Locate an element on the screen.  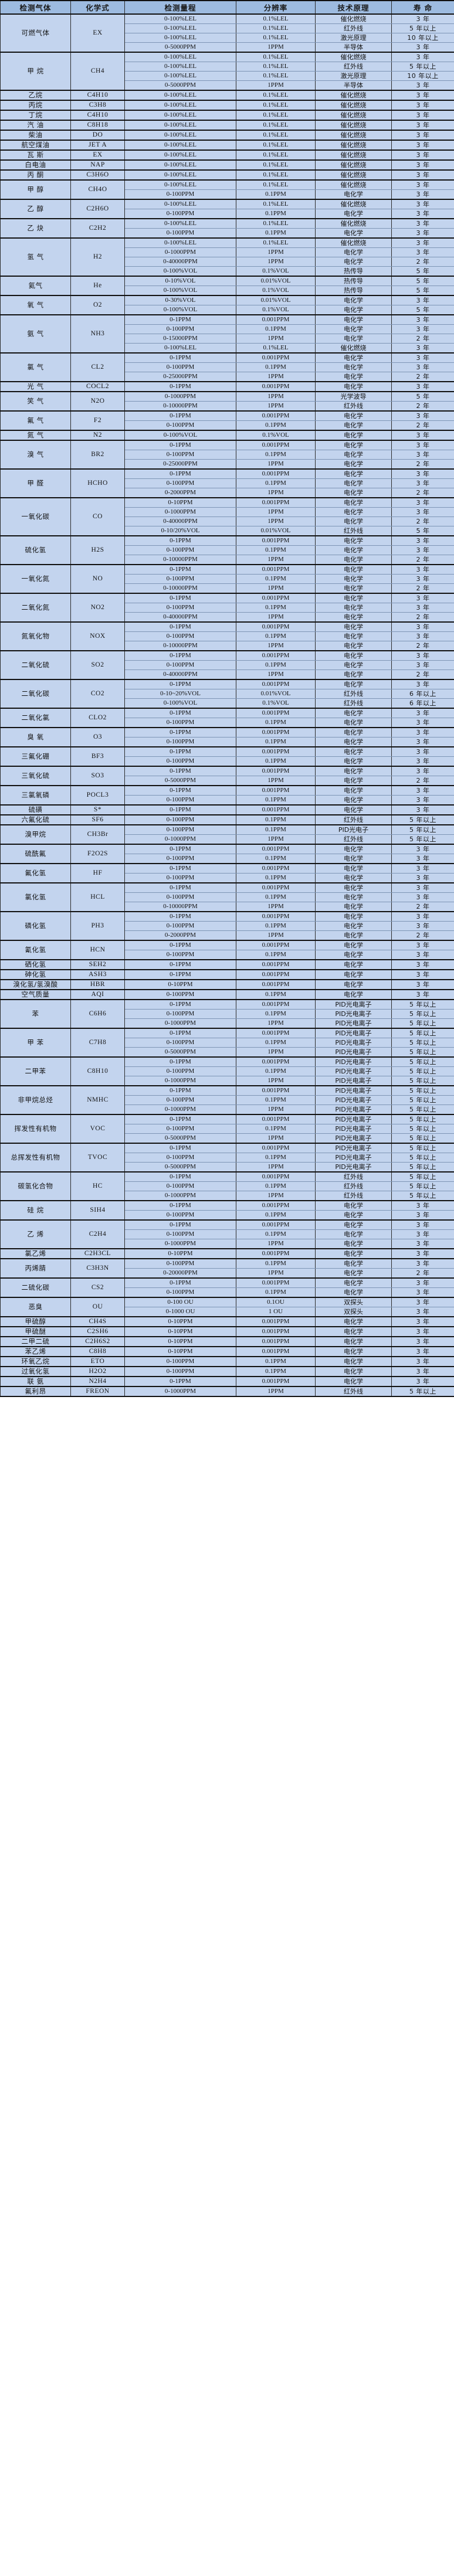
cell-gas-name: 溴甲烷 is located at coordinates (35, 835).